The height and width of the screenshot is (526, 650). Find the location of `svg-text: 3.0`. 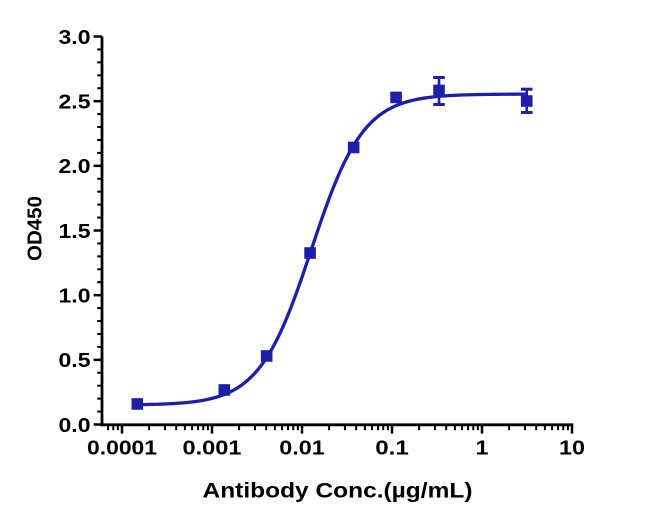

svg-text: 3.0 is located at coordinates (75, 37).